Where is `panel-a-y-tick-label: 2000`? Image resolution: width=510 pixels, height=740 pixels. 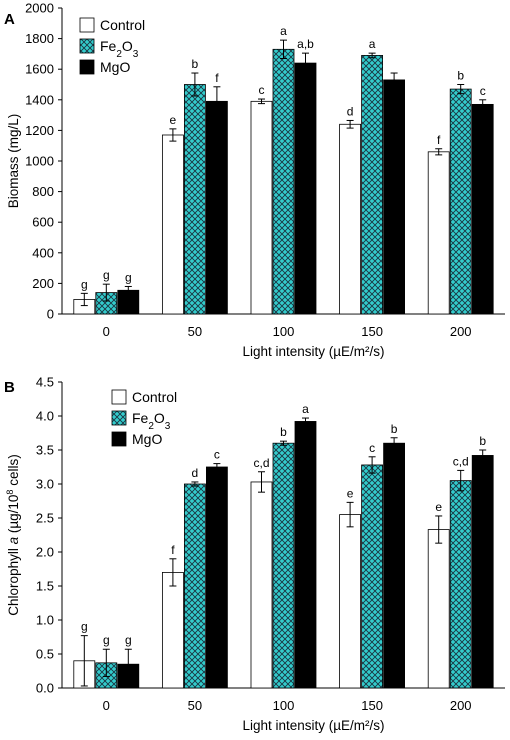
panel-a-y-tick-label: 2000 is located at coordinates (39, 8).